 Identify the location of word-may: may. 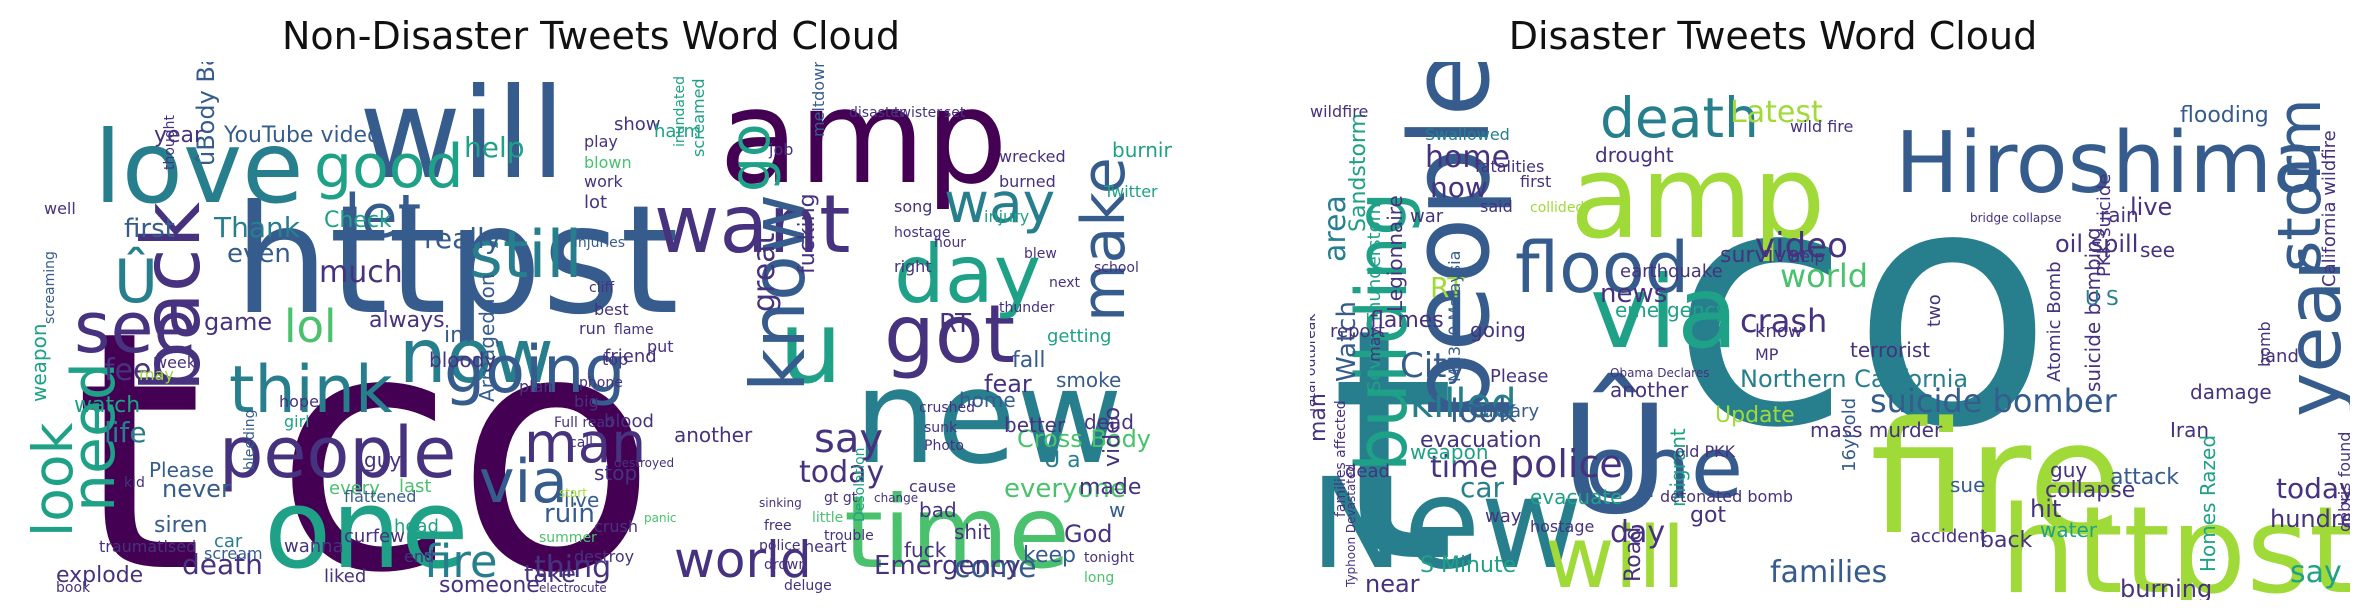
(1374, 344).